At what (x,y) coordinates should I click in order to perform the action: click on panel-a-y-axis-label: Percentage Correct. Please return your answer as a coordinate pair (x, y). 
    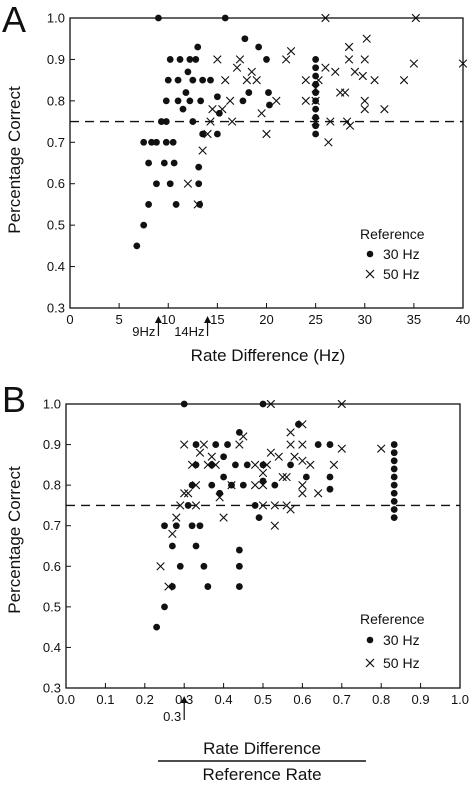
    Looking at the image, I should click on (14, 160).